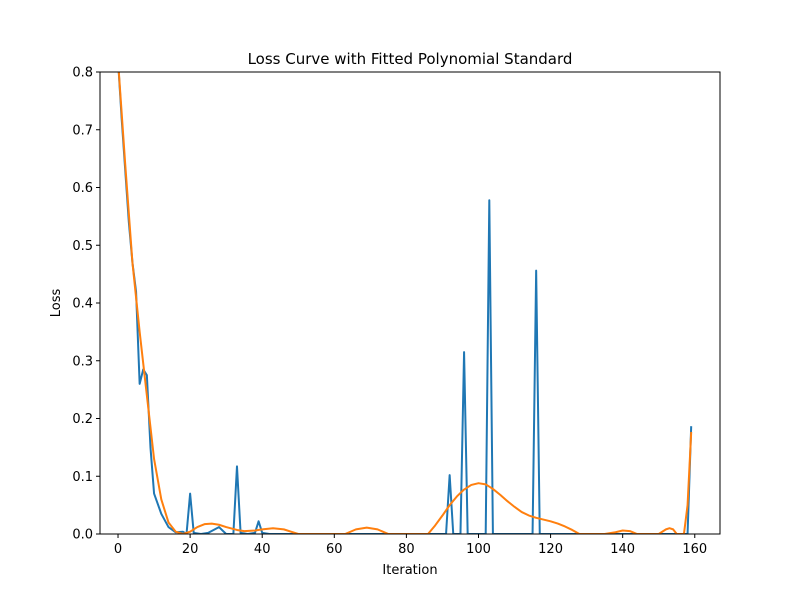  I want to click on x-tick-label: 20, so click(190, 549).